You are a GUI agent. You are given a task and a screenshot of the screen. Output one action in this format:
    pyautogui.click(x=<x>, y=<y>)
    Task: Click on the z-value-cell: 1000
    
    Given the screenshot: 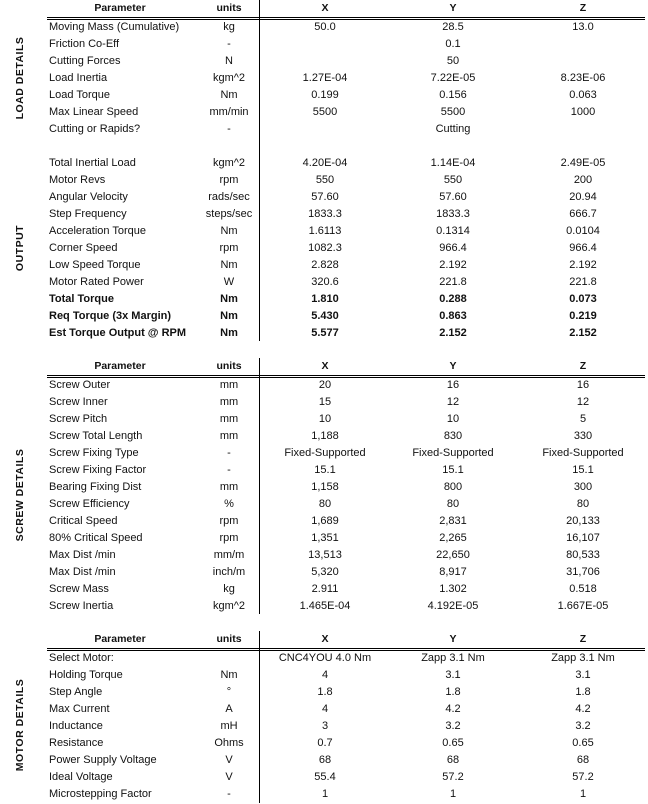 What is the action you would take?
    pyautogui.click(x=583, y=112)
    